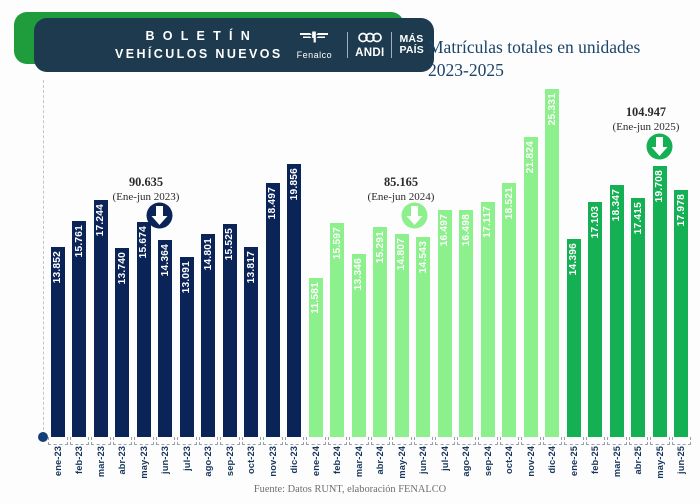 The image size is (700, 504). Describe the element at coordinates (58, 267) in the screenshot. I see `bar-value-label: 13.852` at that location.